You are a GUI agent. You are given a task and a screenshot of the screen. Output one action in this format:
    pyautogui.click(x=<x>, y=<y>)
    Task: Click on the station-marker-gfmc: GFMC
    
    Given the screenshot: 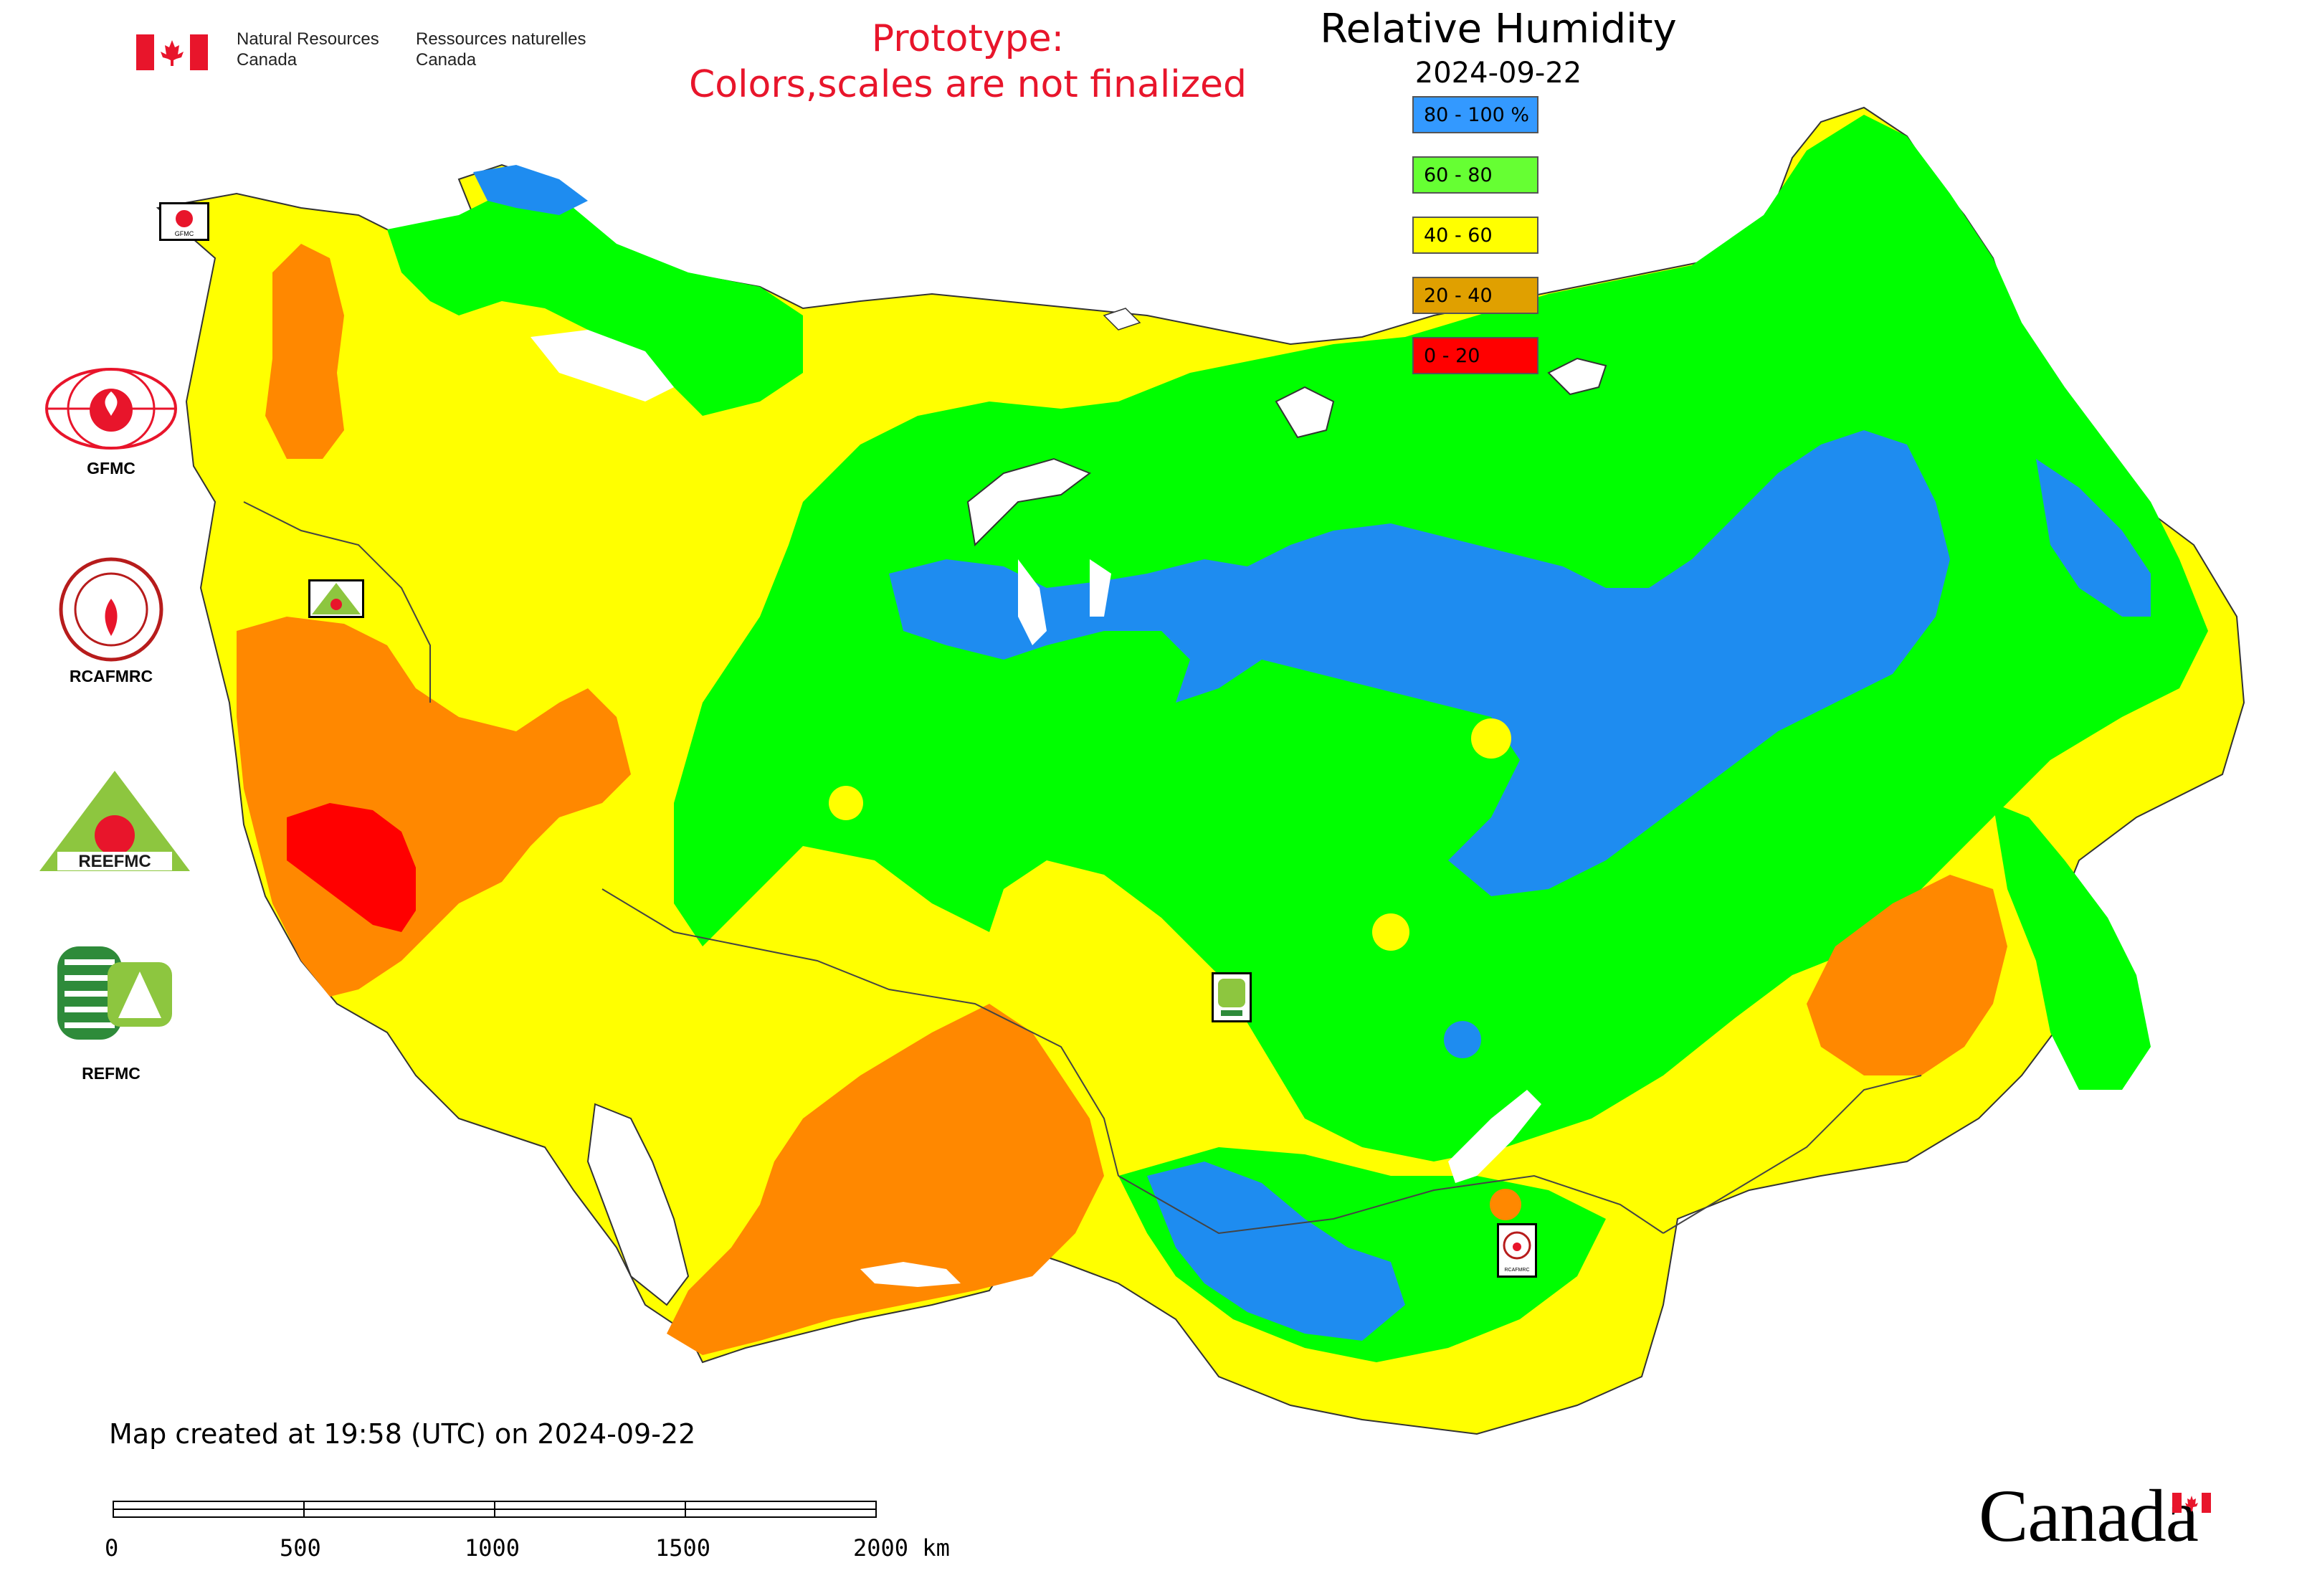 What is the action you would take?
    pyautogui.click(x=184, y=221)
    